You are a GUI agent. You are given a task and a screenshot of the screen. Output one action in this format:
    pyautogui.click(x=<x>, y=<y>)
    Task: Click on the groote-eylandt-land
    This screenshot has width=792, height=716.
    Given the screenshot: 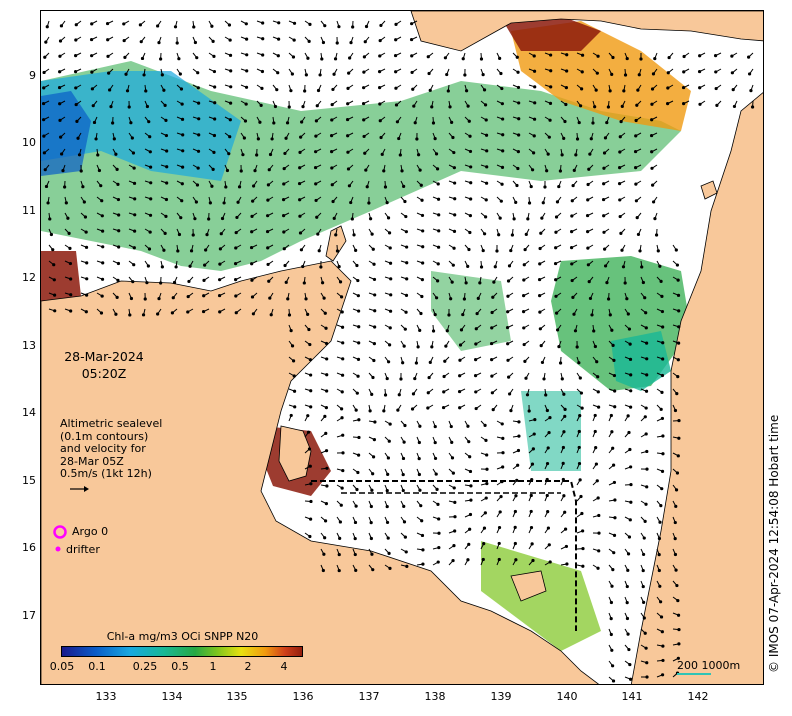 What is the action you would take?
    pyautogui.click(x=295, y=453)
    